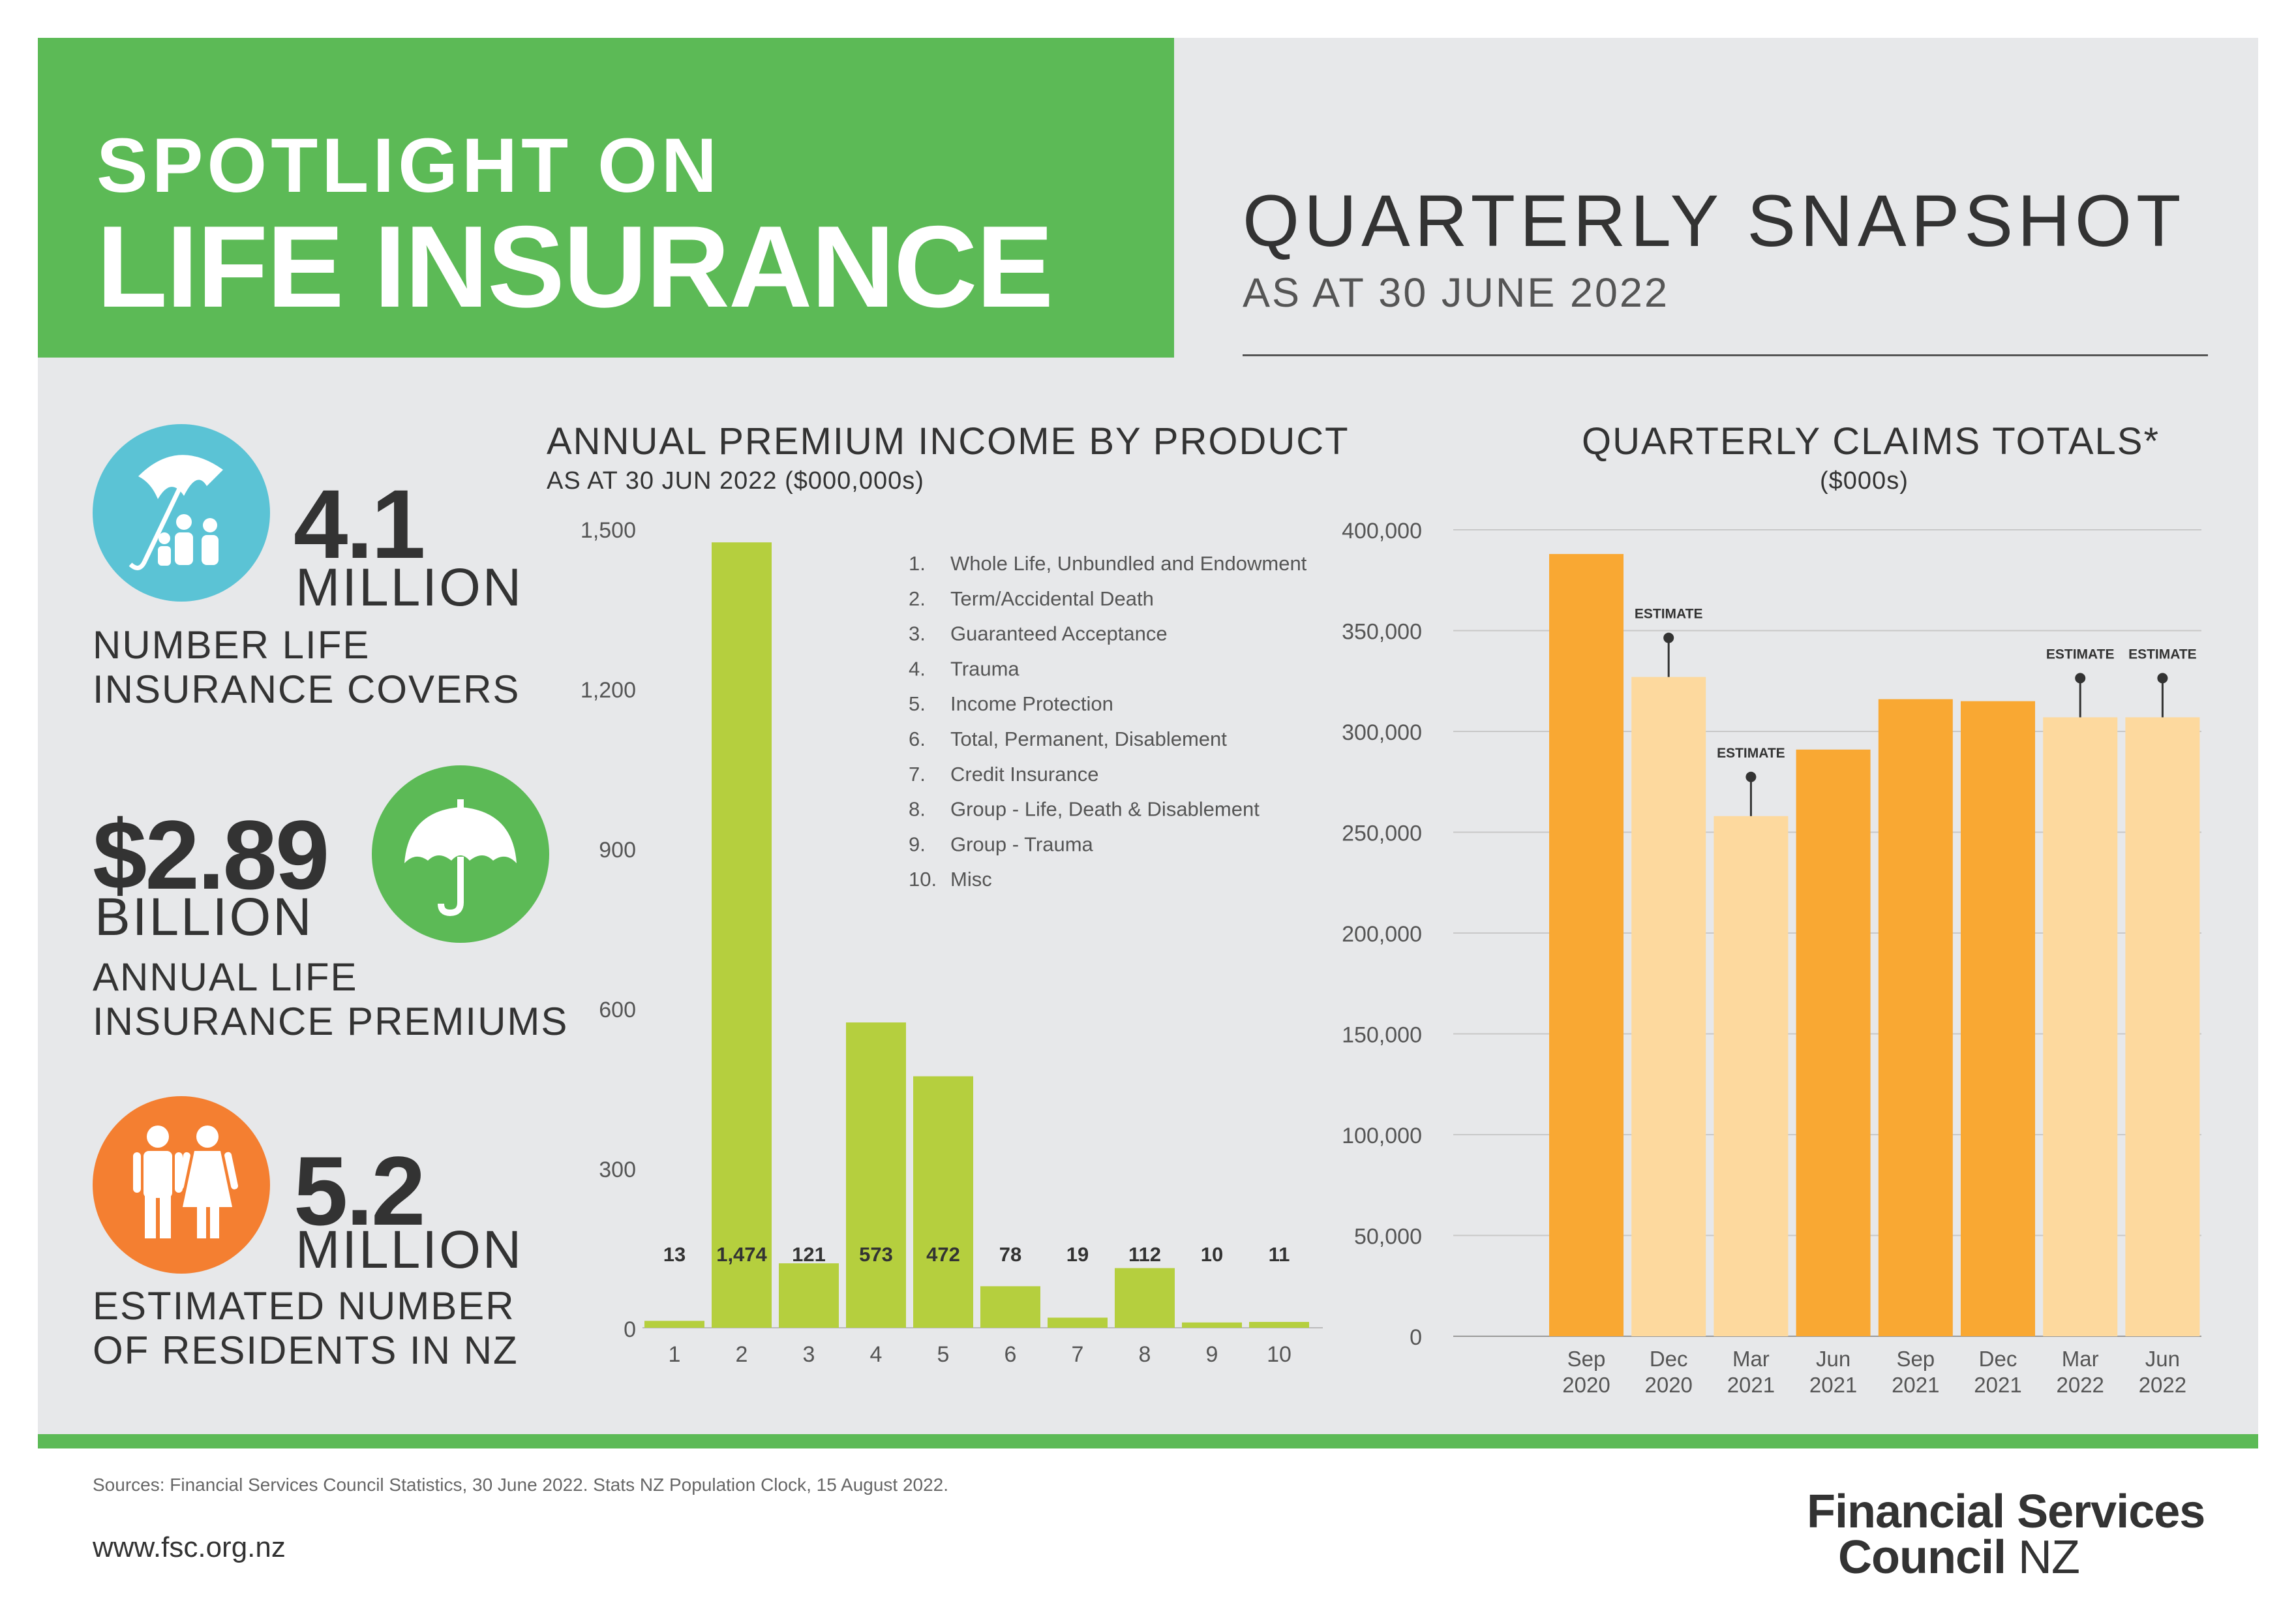 This screenshot has height=1624, width=2296. Describe the element at coordinates (1388, 1237) in the screenshot. I see `claims-ytick-label: 50,000` at that location.